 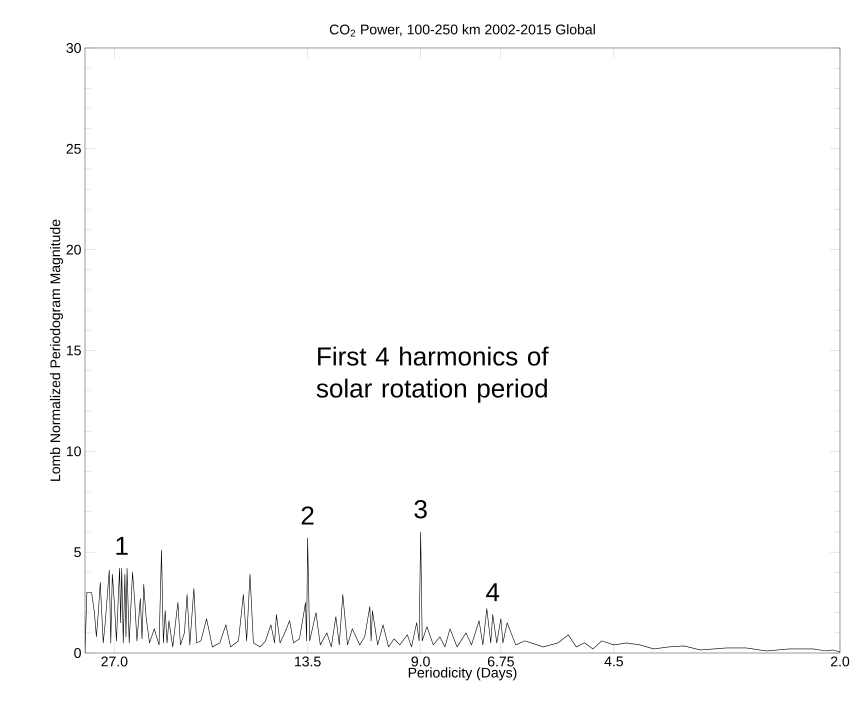 What do you see at coordinates (77, 653) in the screenshot?
I see `y-tick-label: 0` at bounding box center [77, 653].